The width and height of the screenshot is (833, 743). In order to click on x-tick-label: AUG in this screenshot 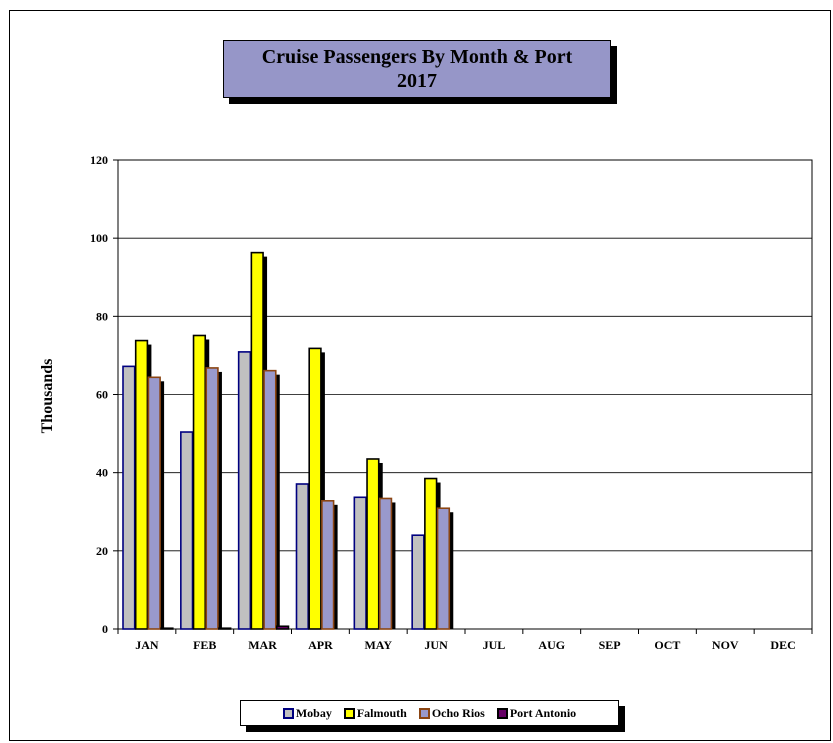, I will do `click(551, 645)`.